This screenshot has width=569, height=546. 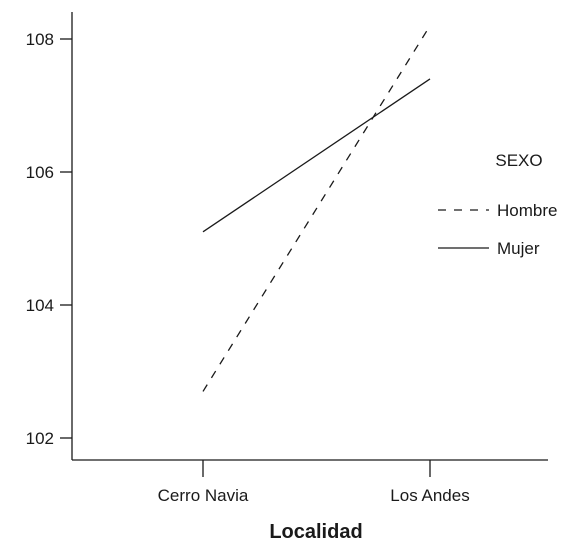 What do you see at coordinates (314, 482) in the screenshot?
I see `x-ticks: Cerro Navia Los Andes` at bounding box center [314, 482].